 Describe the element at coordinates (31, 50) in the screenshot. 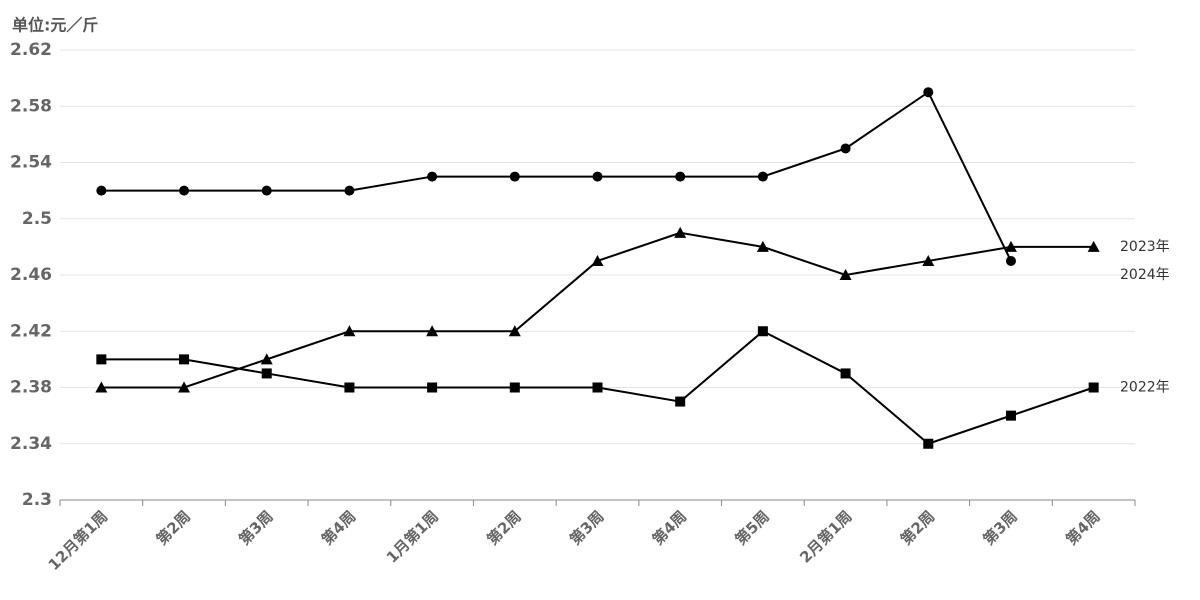

I see `y-tick-label: 2.62` at that location.